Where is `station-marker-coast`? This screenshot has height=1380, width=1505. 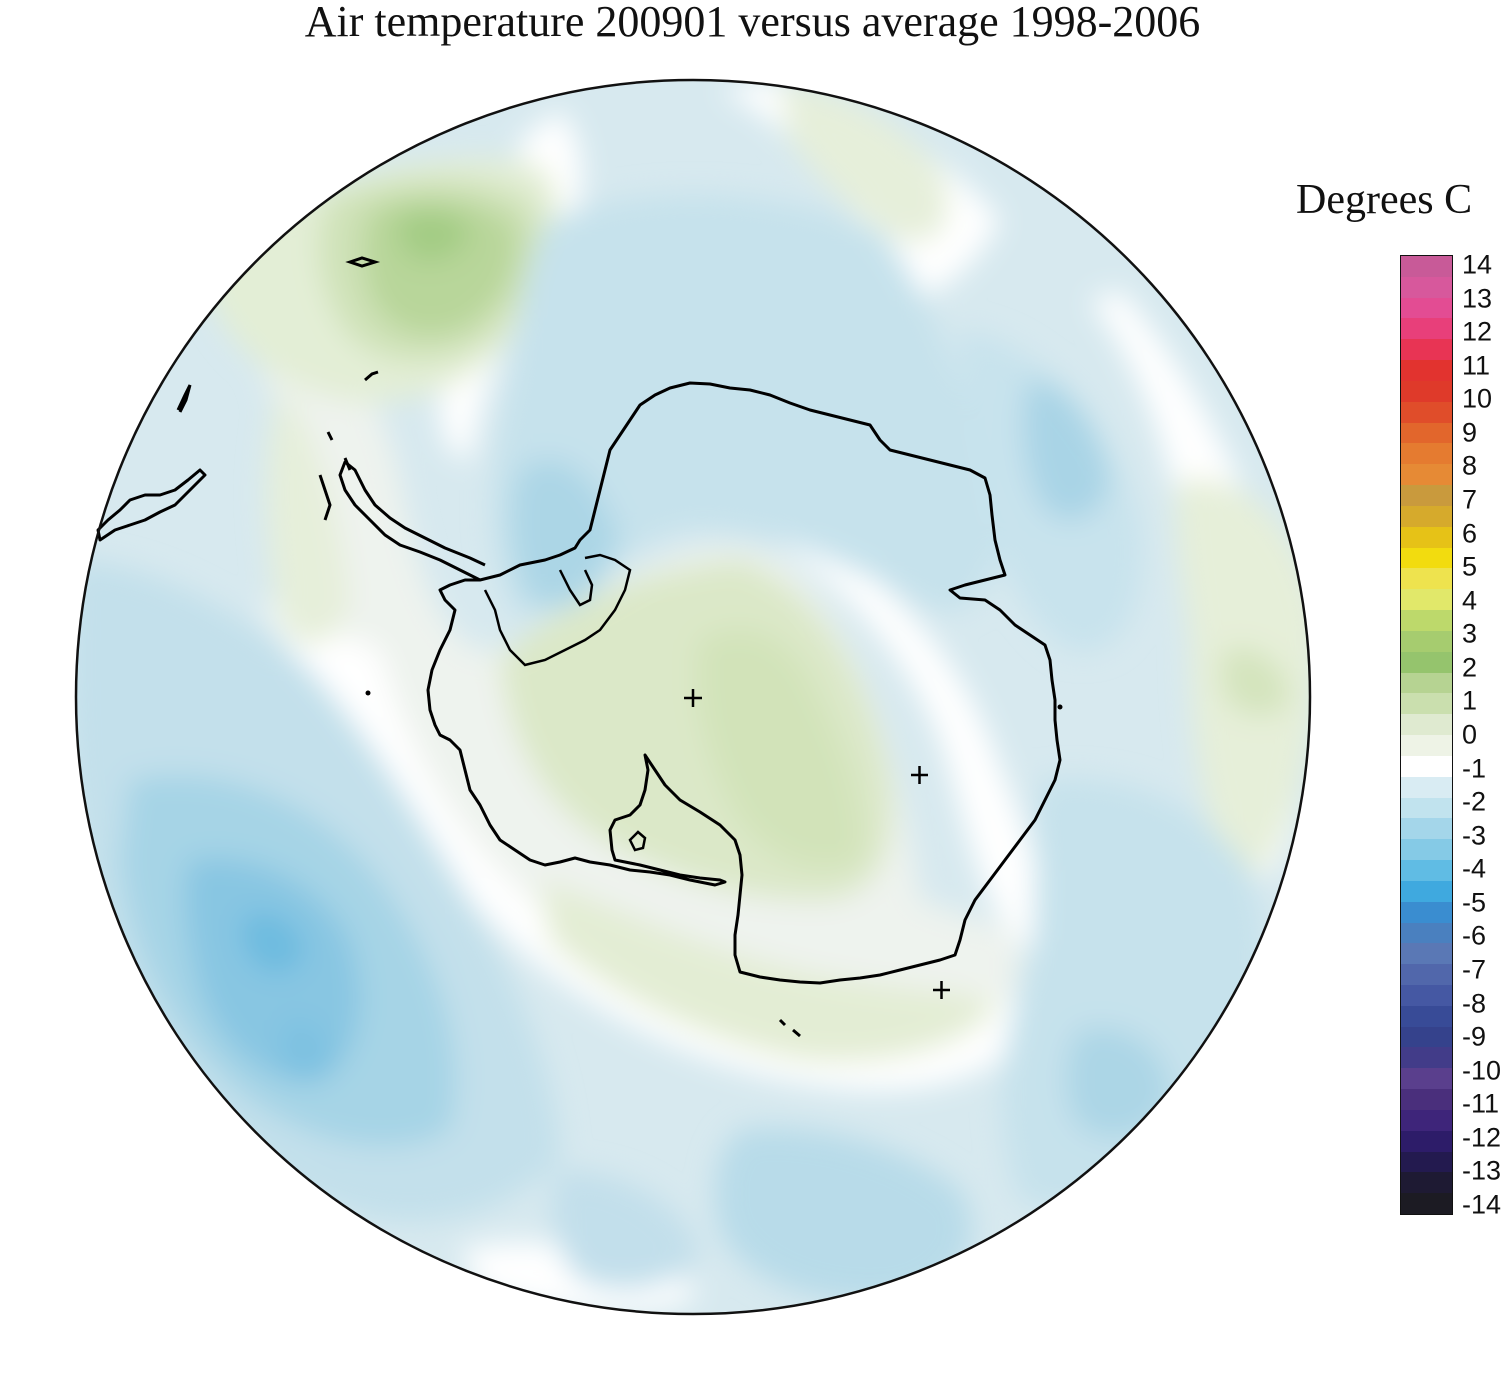
station-marker-coast is located at coordinates (941, 990).